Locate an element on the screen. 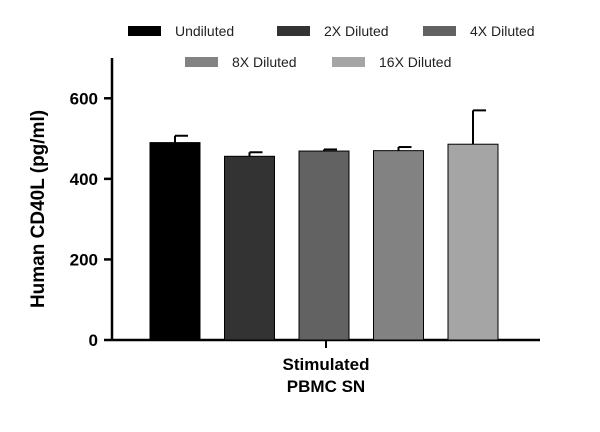 The width and height of the screenshot is (600, 432). y-tick-label: 200 is located at coordinates (84, 259).